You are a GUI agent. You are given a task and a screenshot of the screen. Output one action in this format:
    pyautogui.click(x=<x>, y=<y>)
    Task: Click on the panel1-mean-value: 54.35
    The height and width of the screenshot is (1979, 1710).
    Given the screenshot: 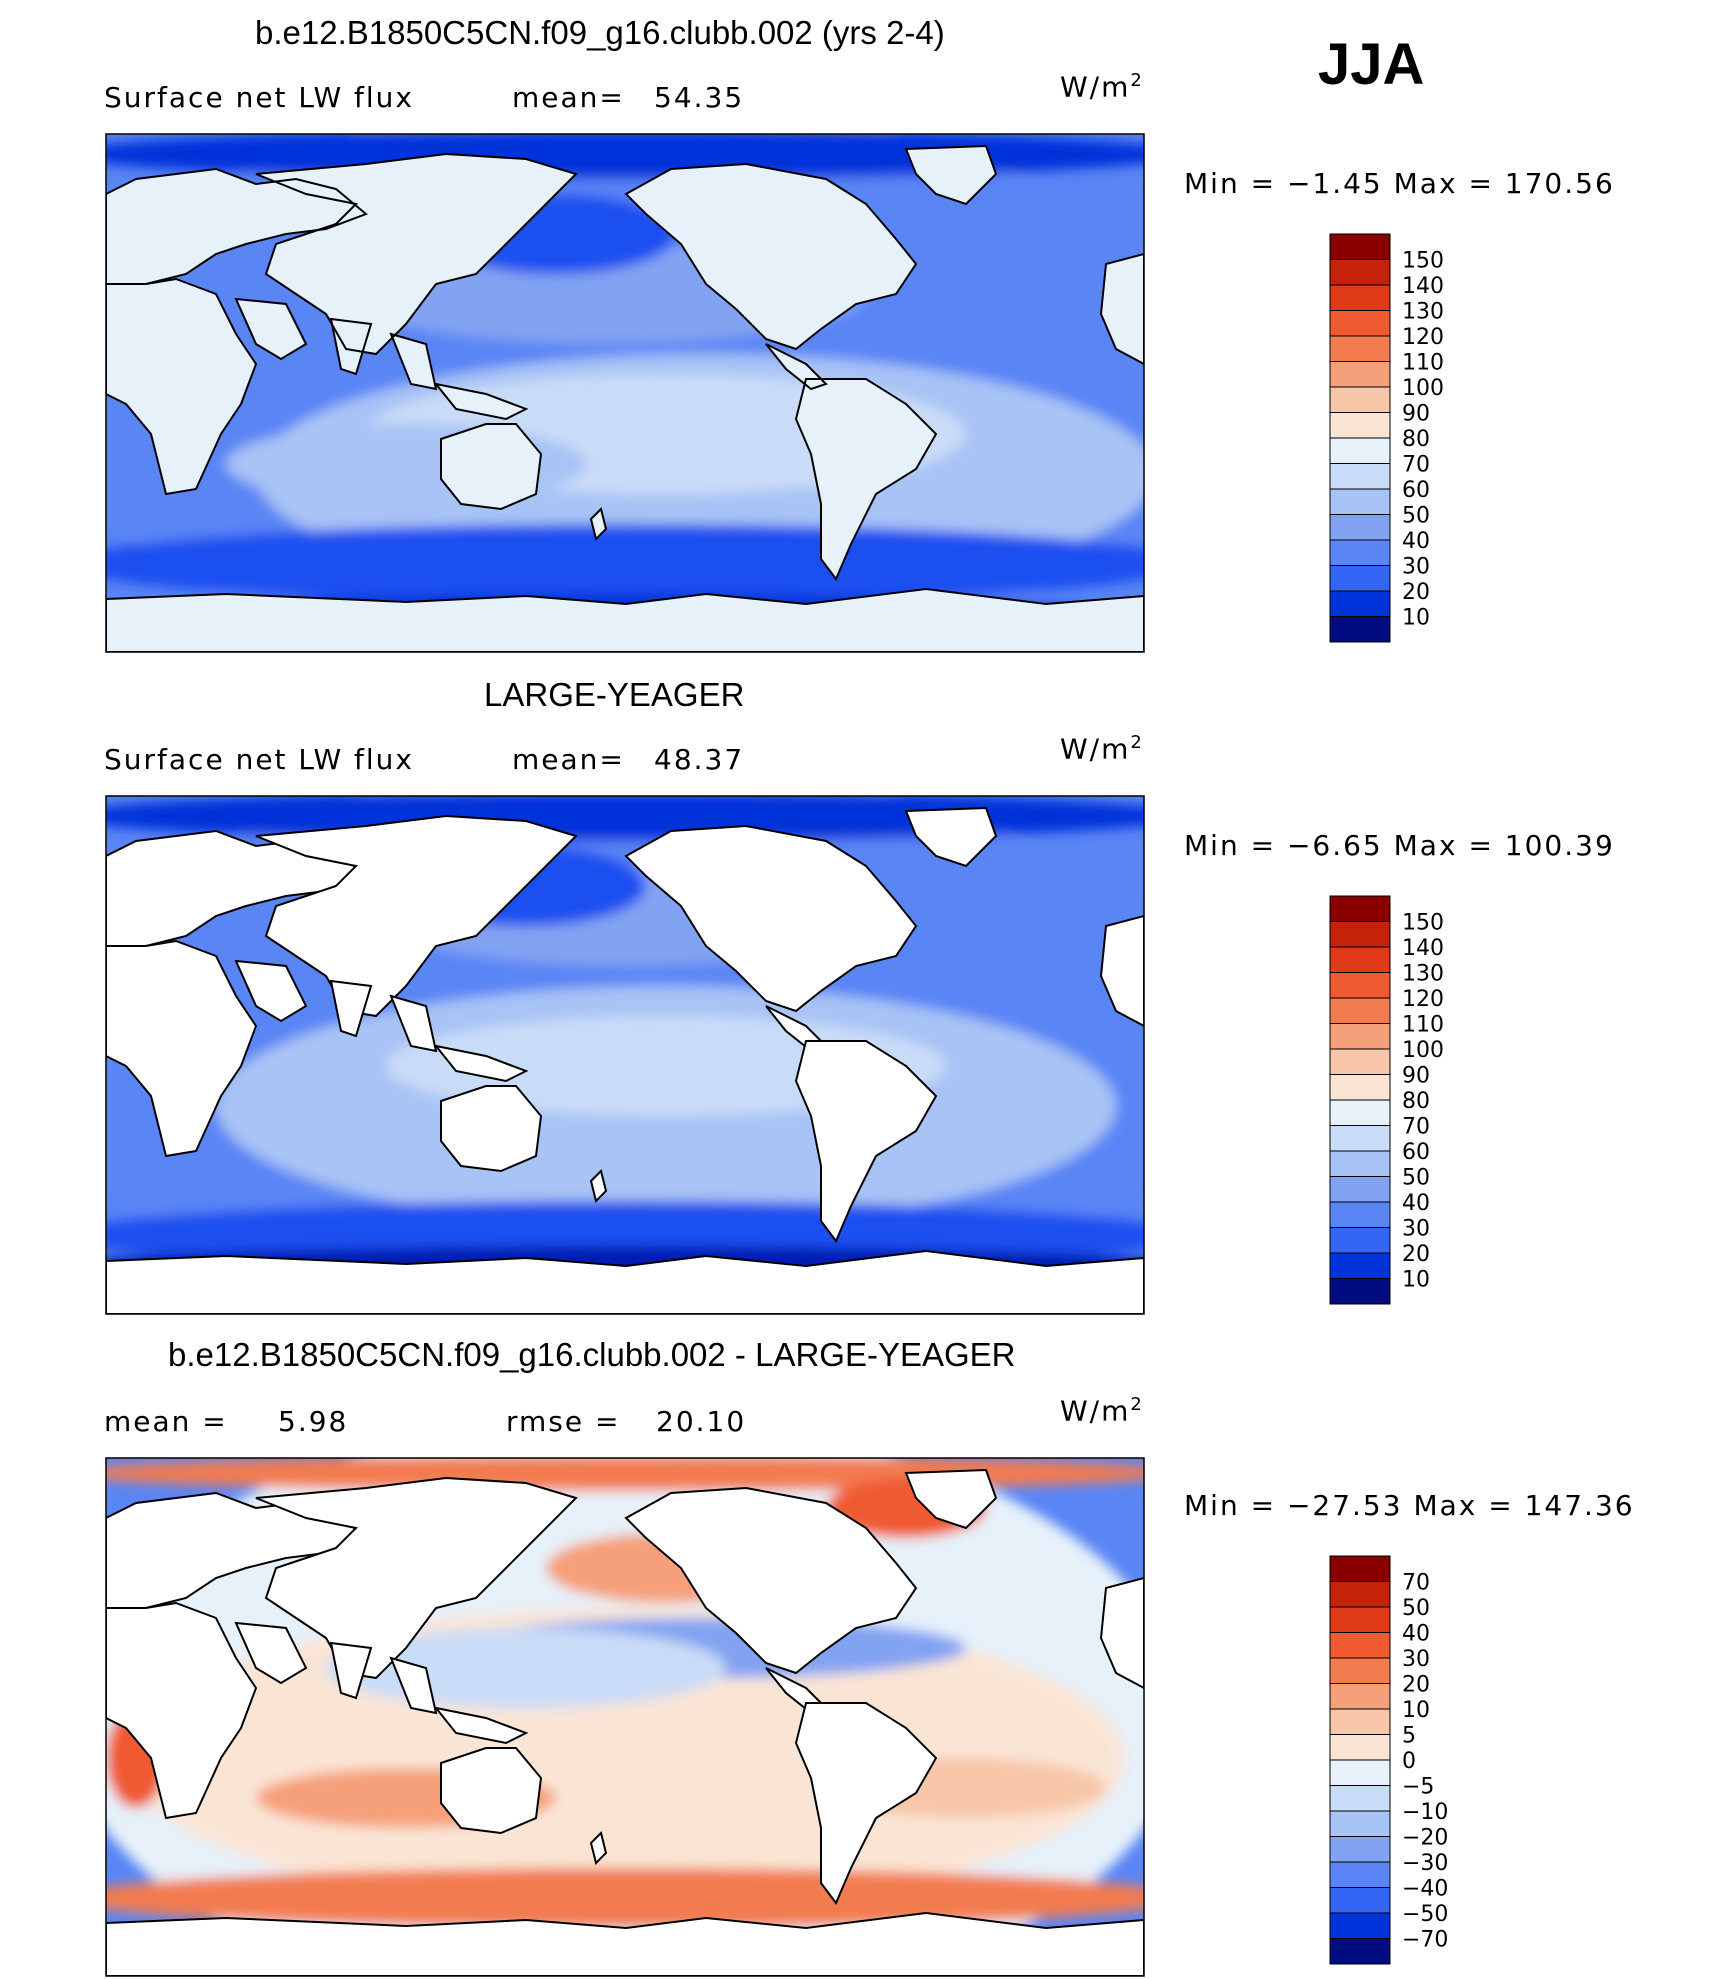 What is the action you would take?
    pyautogui.click(x=699, y=97)
    